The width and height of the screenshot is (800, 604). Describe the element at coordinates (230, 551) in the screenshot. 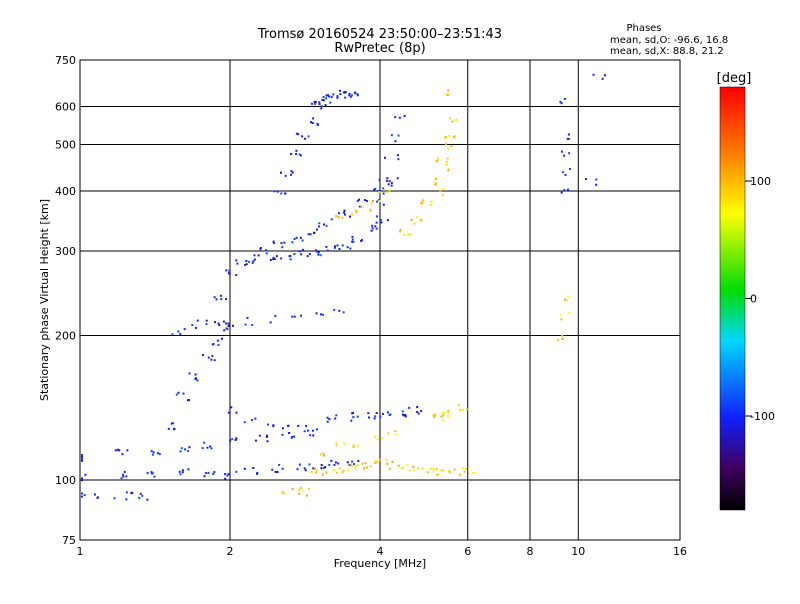

I see `x-tick-label: 2` at that location.